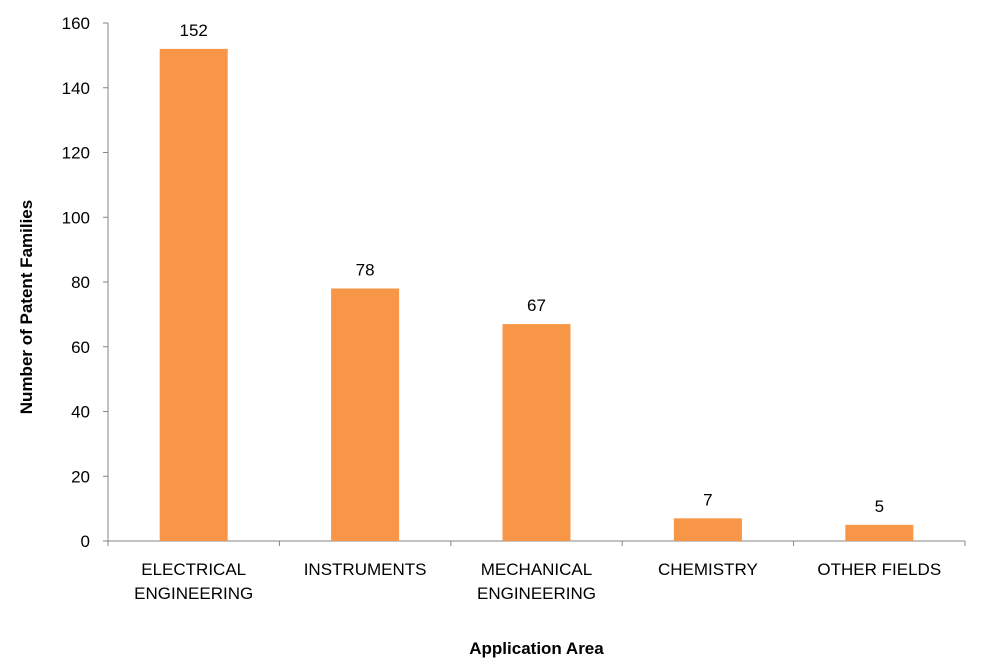 This screenshot has width=988, height=663. What do you see at coordinates (85, 541) in the screenshot?
I see `y-tick-label: 0` at bounding box center [85, 541].